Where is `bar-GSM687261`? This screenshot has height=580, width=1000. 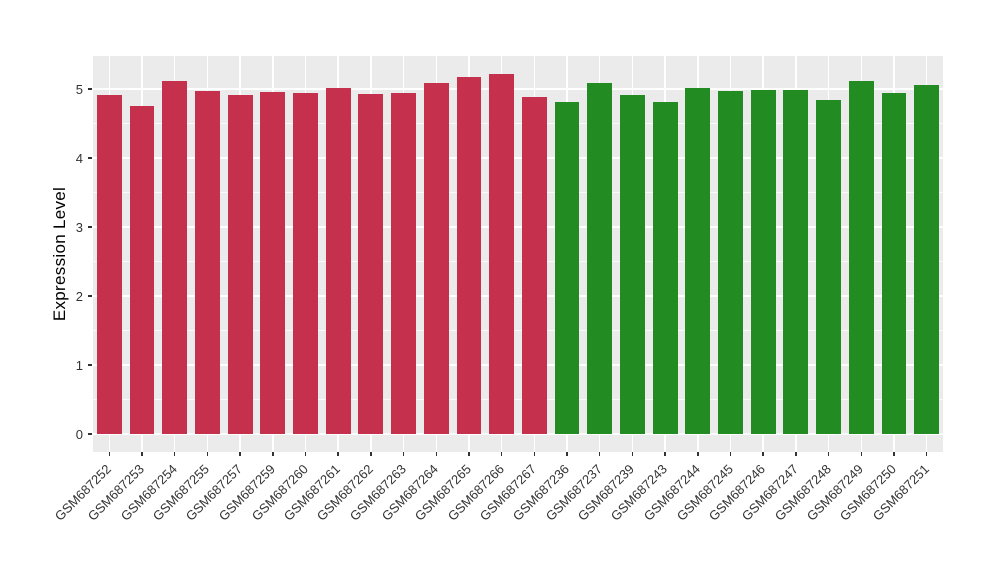
bar-GSM687261 is located at coordinates (338, 261).